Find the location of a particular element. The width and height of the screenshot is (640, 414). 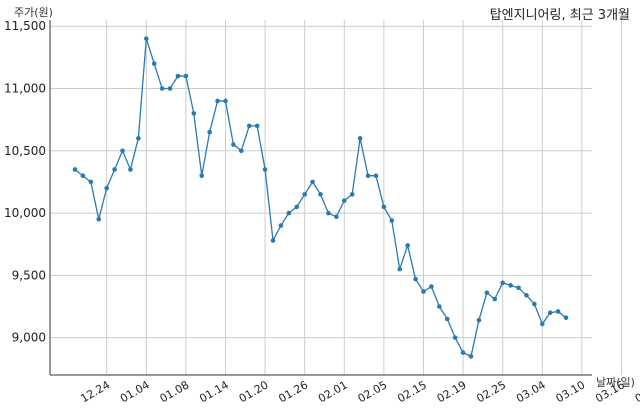

x-tick-label: 02.05 is located at coordinates (373, 391).